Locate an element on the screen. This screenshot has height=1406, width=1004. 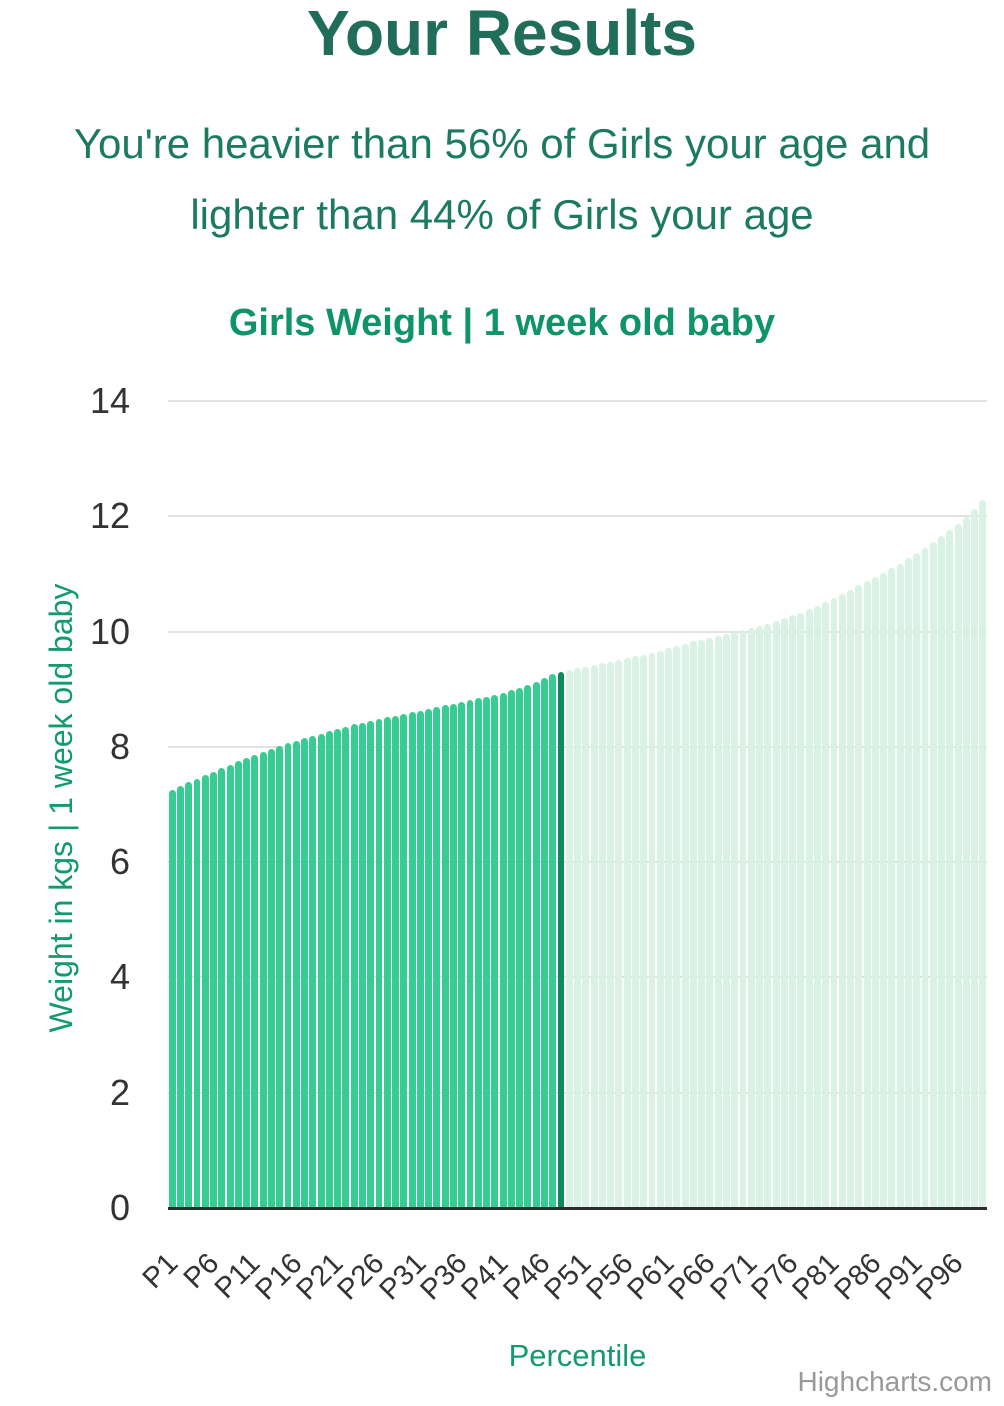
bar-P49 is located at coordinates (569, 938).